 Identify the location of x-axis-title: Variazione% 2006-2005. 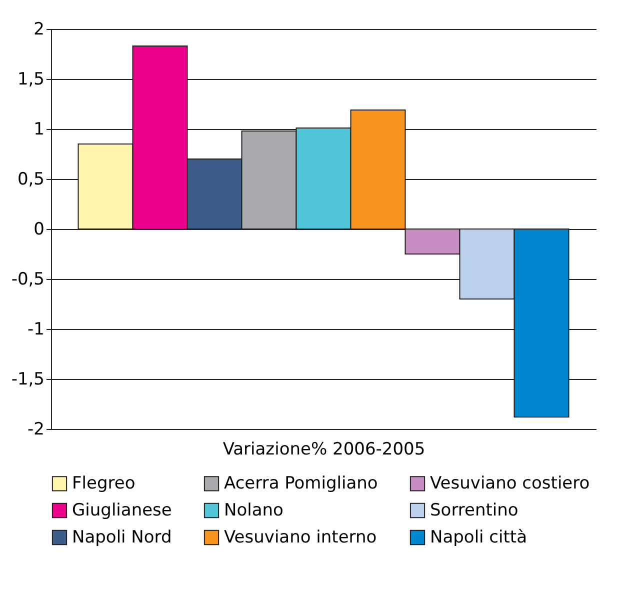
(324, 450).